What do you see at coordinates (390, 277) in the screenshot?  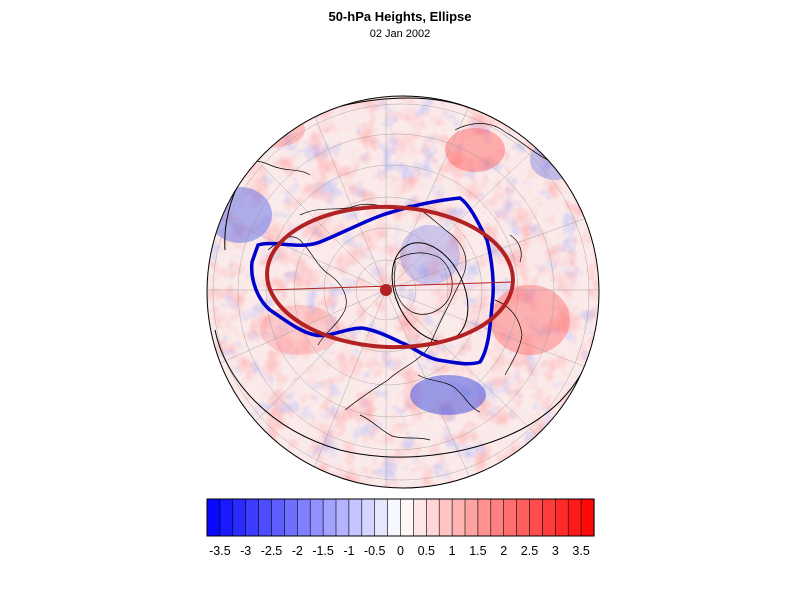 I see `fitted-ellipse` at bounding box center [390, 277].